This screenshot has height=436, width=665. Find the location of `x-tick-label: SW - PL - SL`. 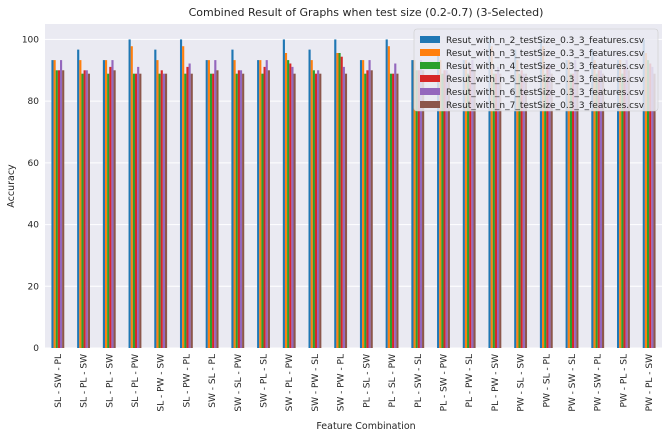

x-tick-label: SW - PL - SL is located at coordinates (265, 381).